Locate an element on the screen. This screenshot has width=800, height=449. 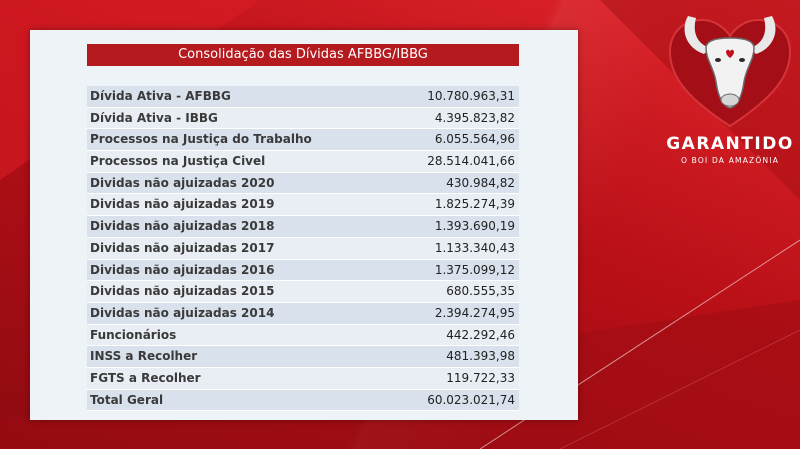
row-label: FGTS a Recolher is located at coordinates (145, 377).